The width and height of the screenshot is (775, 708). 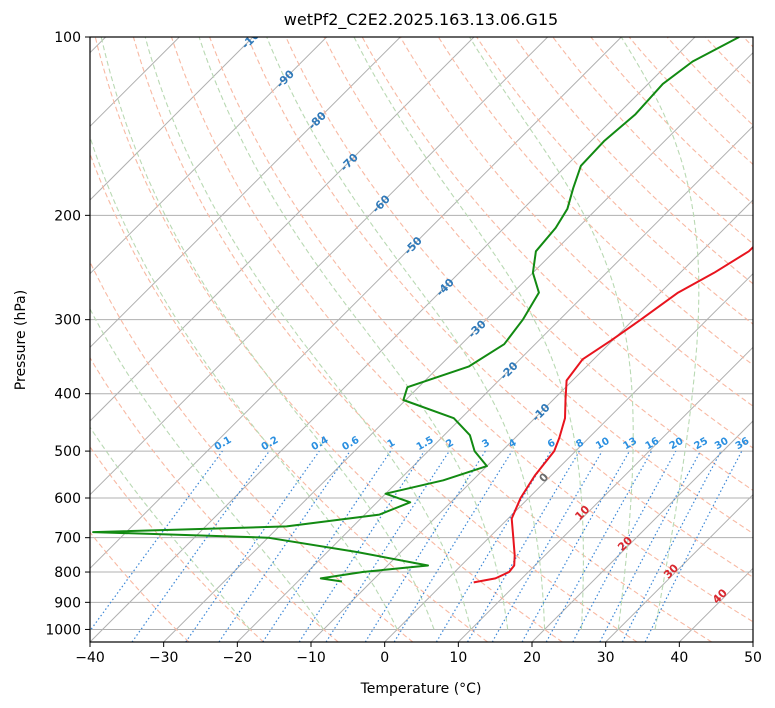 I want to click on y-axis-label: Pressure (hPa), so click(x=21, y=340).